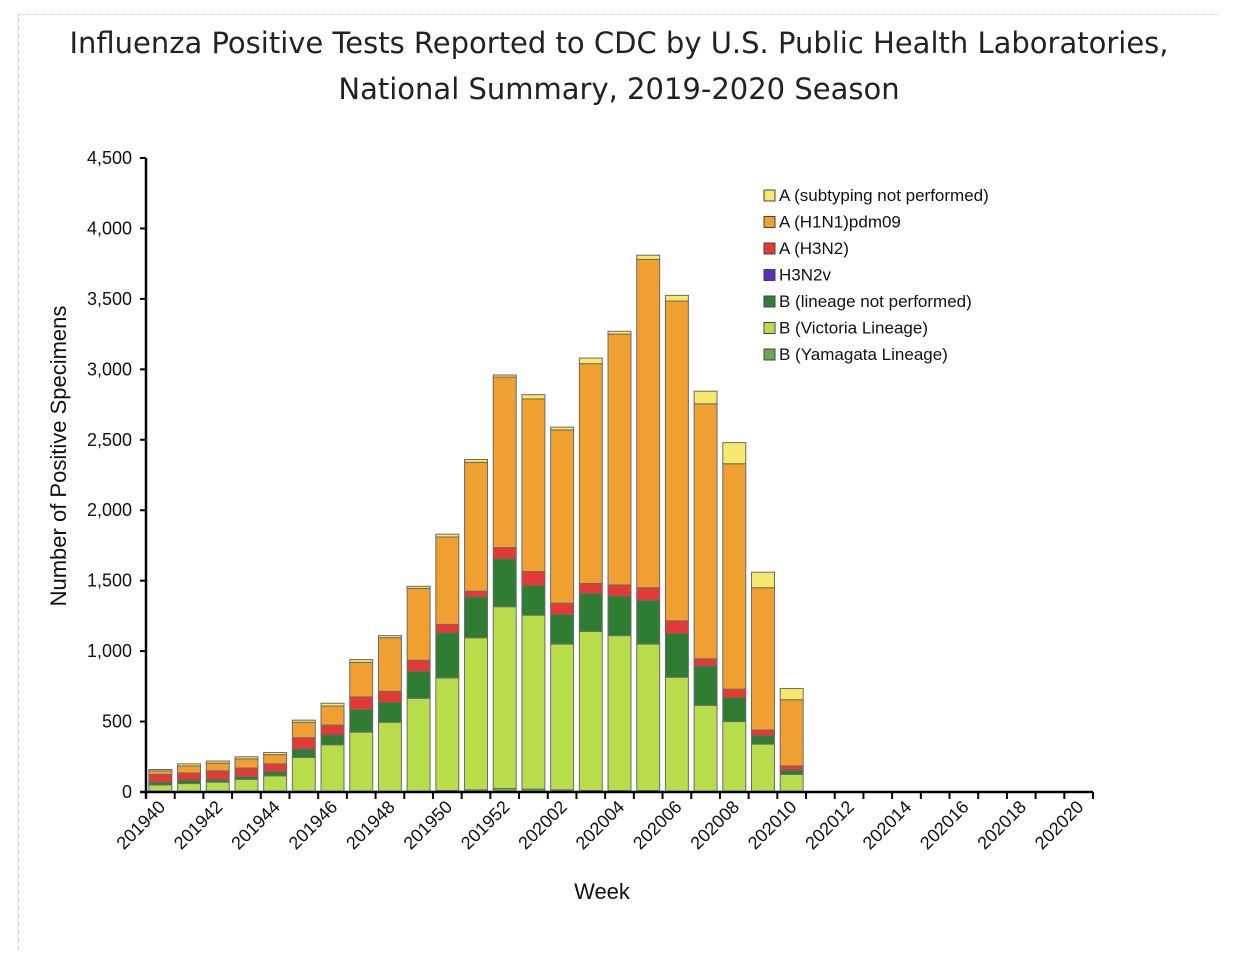 The width and height of the screenshot is (1238, 954). Describe the element at coordinates (109, 581) in the screenshot. I see `y-tick-label: 1,500` at that location.